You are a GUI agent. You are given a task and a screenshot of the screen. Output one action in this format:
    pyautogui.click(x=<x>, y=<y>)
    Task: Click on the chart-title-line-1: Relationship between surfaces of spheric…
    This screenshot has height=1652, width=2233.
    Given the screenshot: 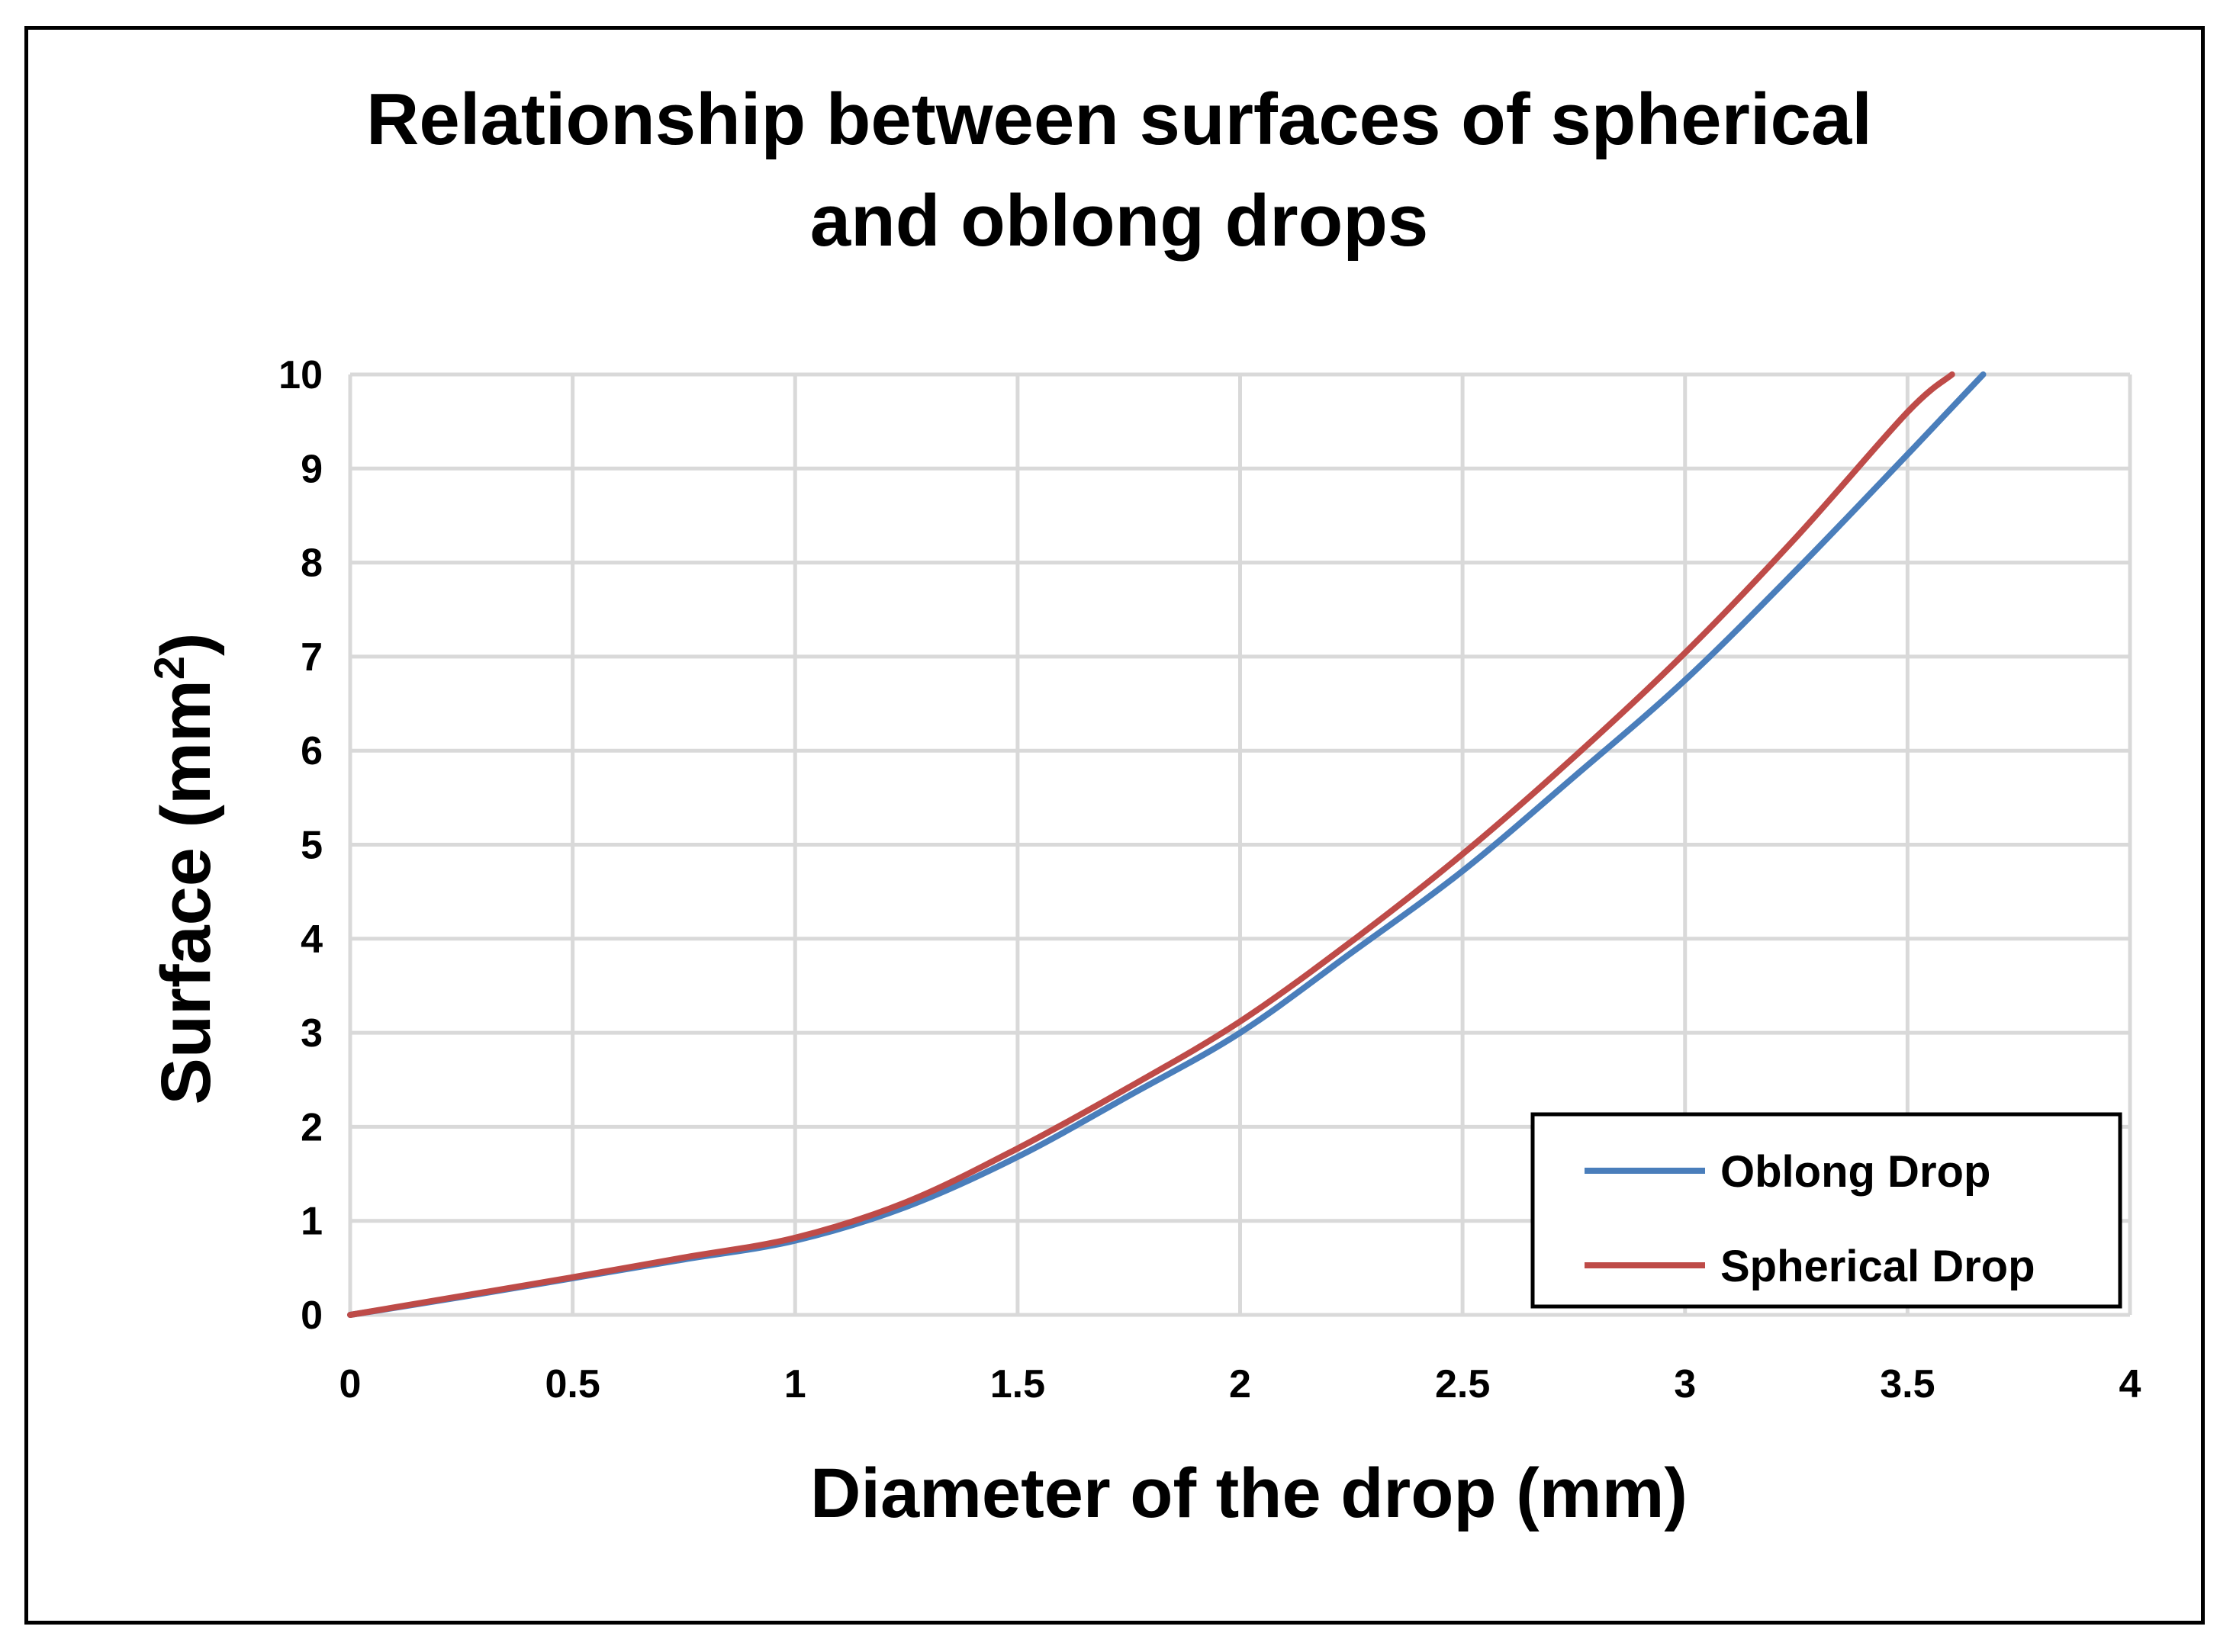 What is the action you would take?
    pyautogui.click(x=1119, y=120)
    